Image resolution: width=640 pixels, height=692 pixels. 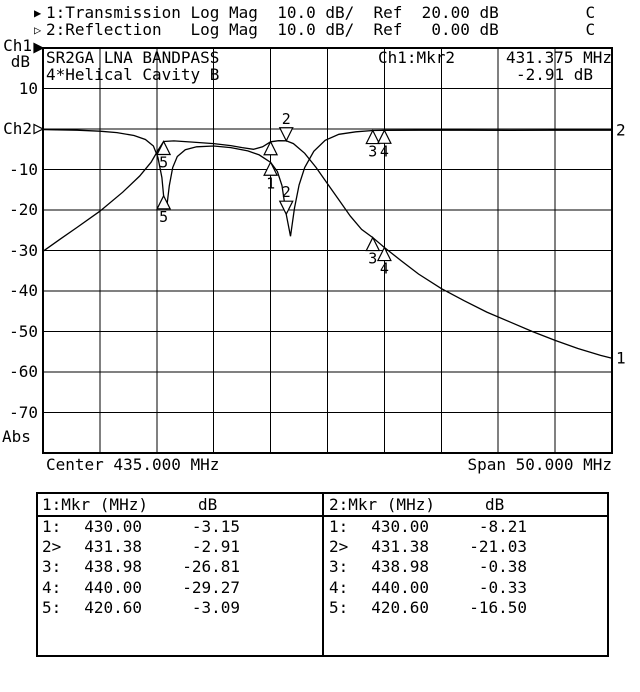 I want to click on table2-row4-marker-number: 4:, so click(x=339, y=587).